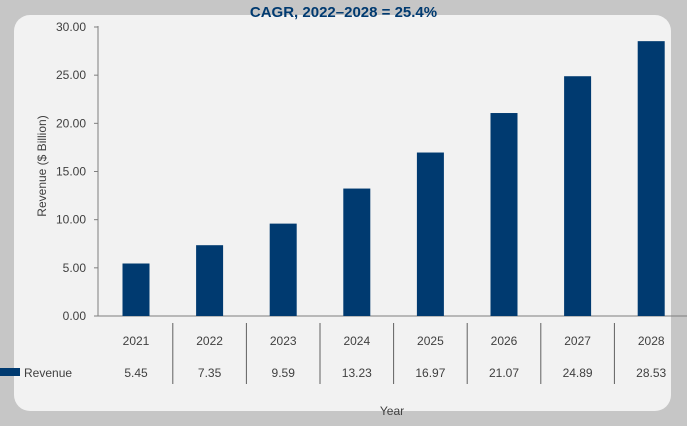 This screenshot has width=687, height=426. Describe the element at coordinates (356, 341) in the screenshot. I see `x-category-label: 2024` at that location.